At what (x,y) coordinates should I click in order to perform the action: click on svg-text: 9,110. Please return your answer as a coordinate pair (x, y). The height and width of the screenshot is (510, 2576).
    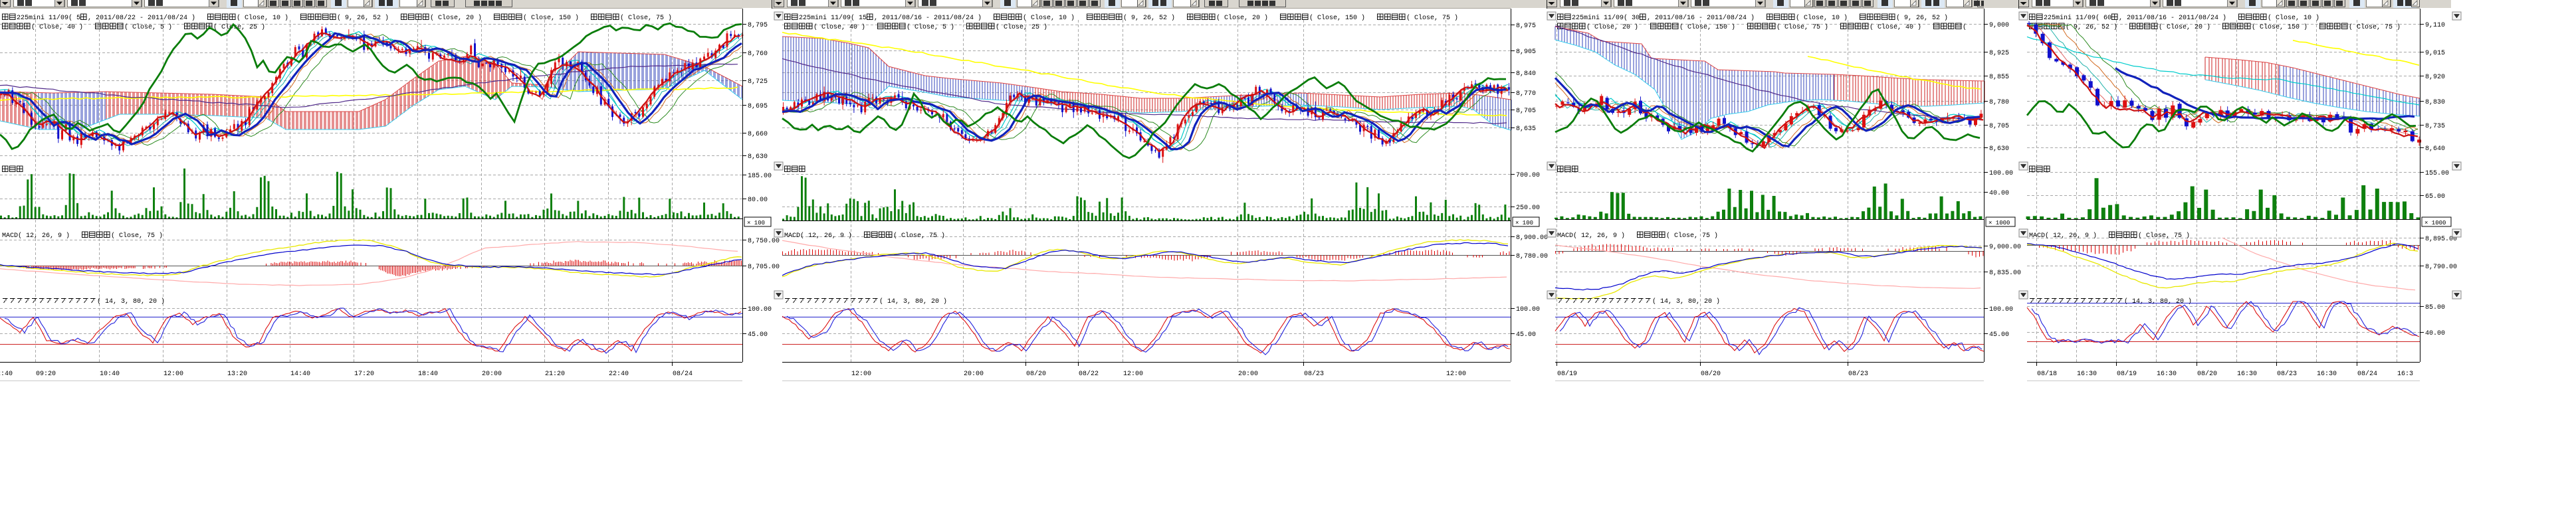
    Looking at the image, I should click on (2435, 25).